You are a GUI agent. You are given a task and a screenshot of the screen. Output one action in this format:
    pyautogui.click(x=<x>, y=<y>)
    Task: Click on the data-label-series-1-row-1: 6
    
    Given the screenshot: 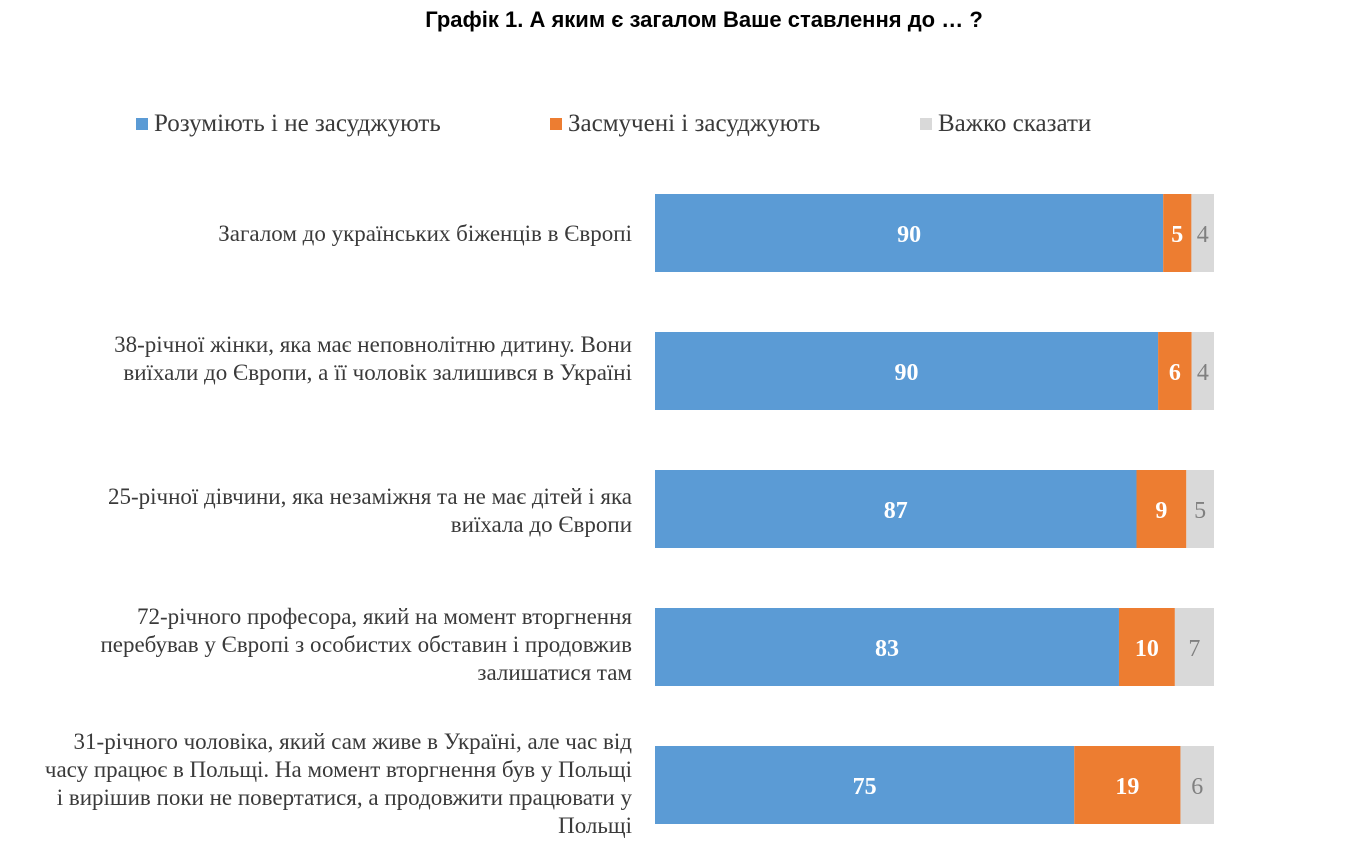 What is the action you would take?
    pyautogui.click(x=1175, y=373)
    